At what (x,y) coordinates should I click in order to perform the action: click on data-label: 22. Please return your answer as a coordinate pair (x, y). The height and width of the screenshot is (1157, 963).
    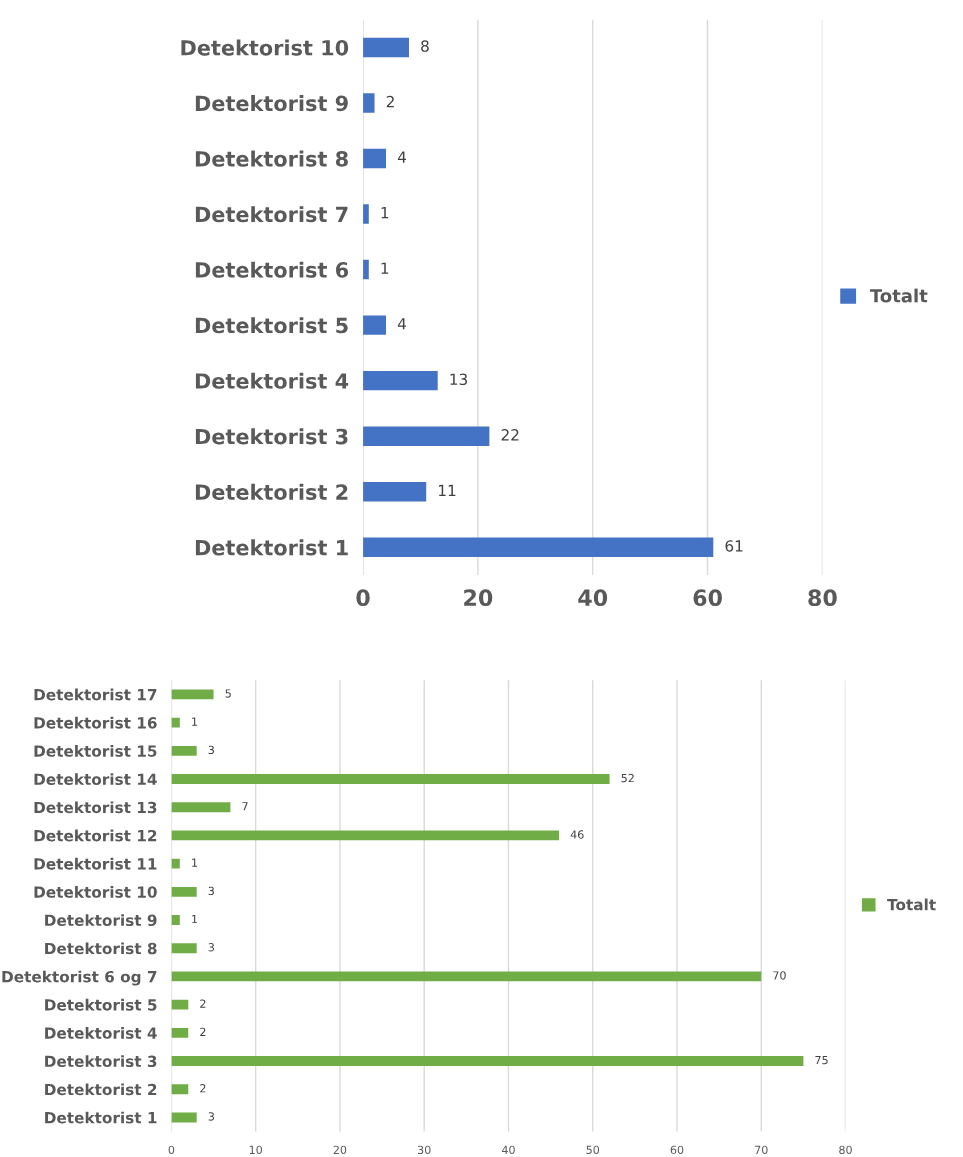
    Looking at the image, I should click on (510, 435).